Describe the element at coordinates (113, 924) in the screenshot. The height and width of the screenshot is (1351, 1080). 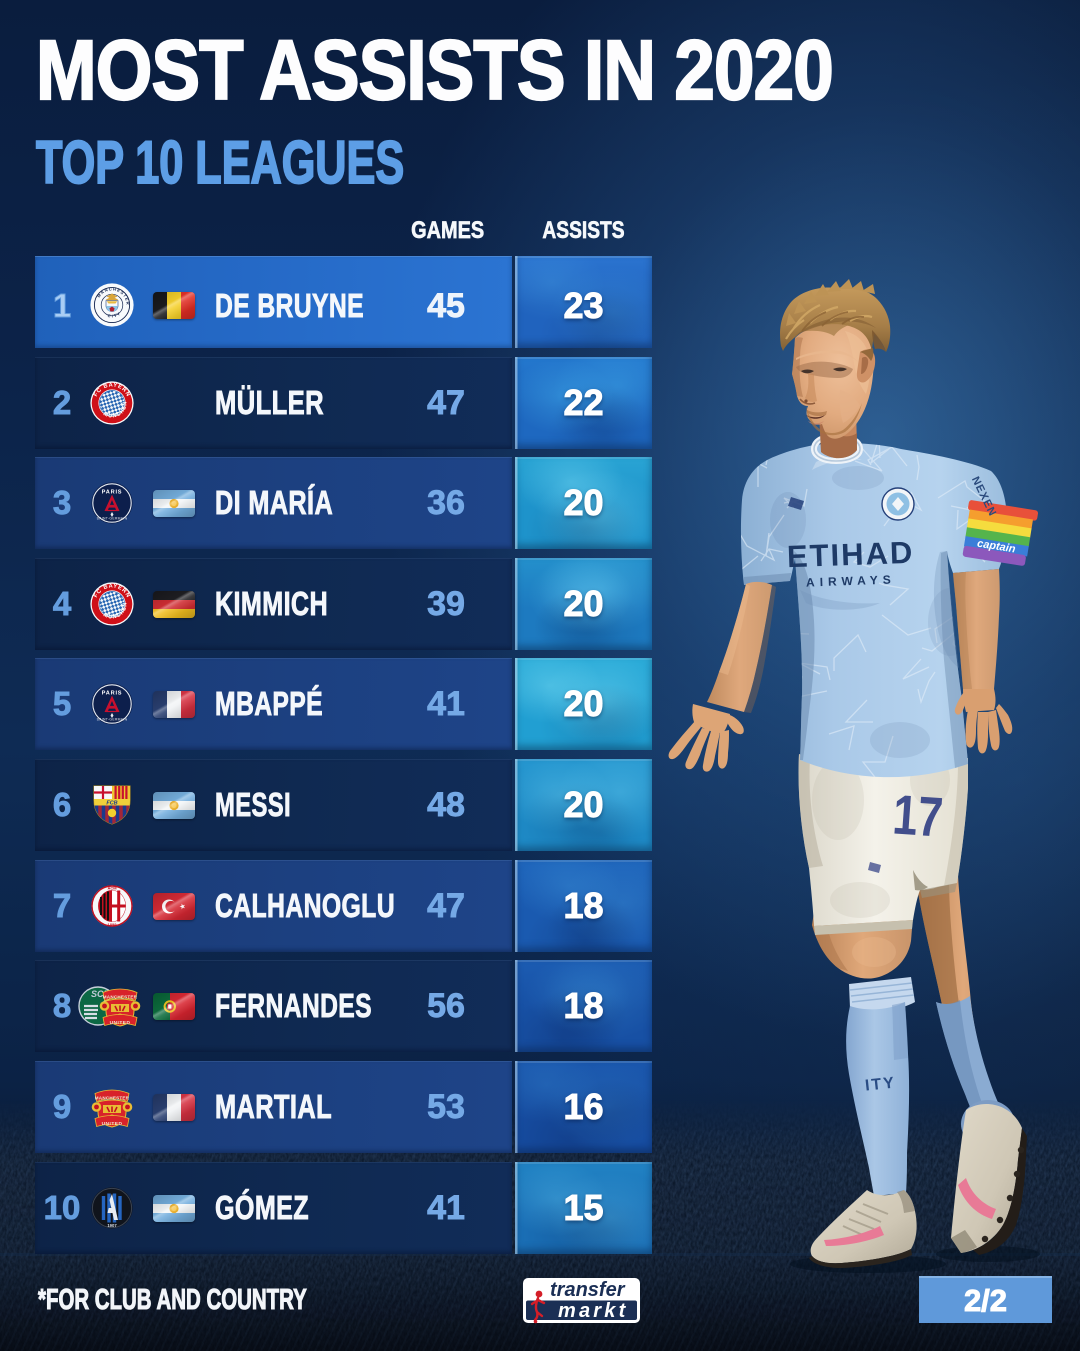
I see `svg-text: 1899` at that location.